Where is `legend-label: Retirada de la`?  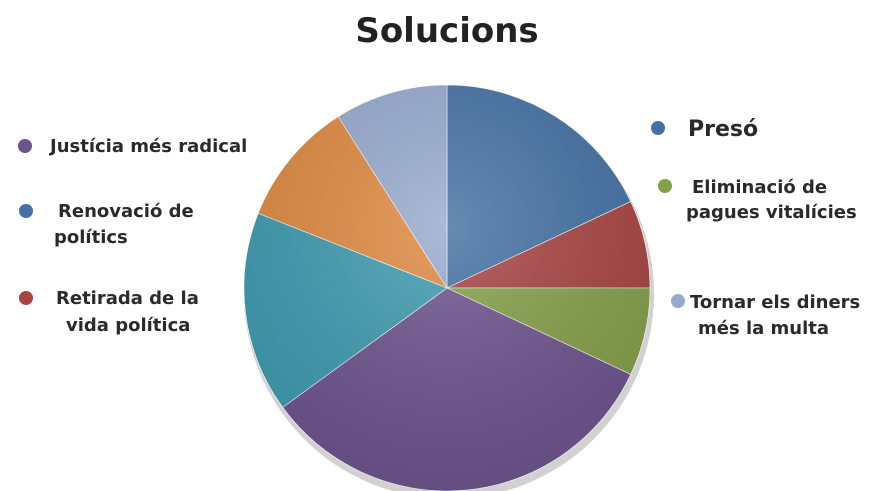 legend-label: Retirada de la is located at coordinates (127, 298).